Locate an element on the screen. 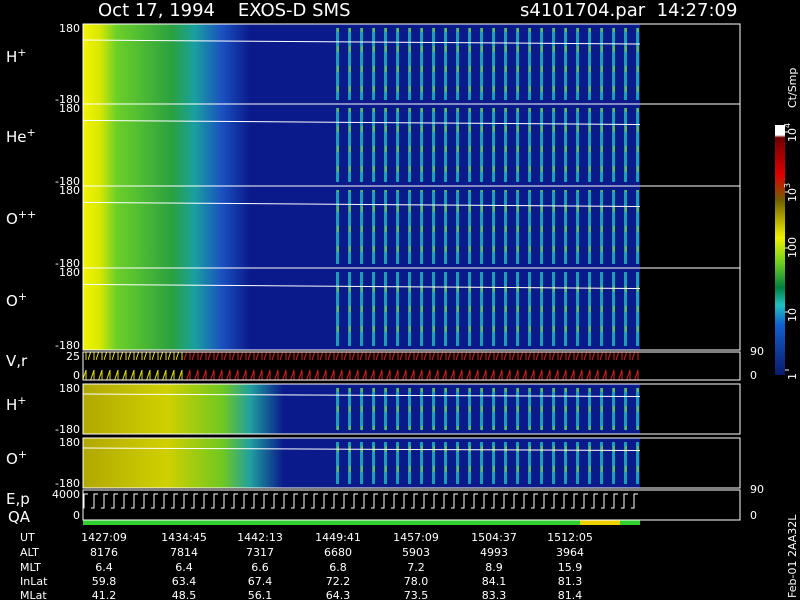 The width and height of the screenshot is (800, 600). panel-label-sup: ++ is located at coordinates (27, 214).